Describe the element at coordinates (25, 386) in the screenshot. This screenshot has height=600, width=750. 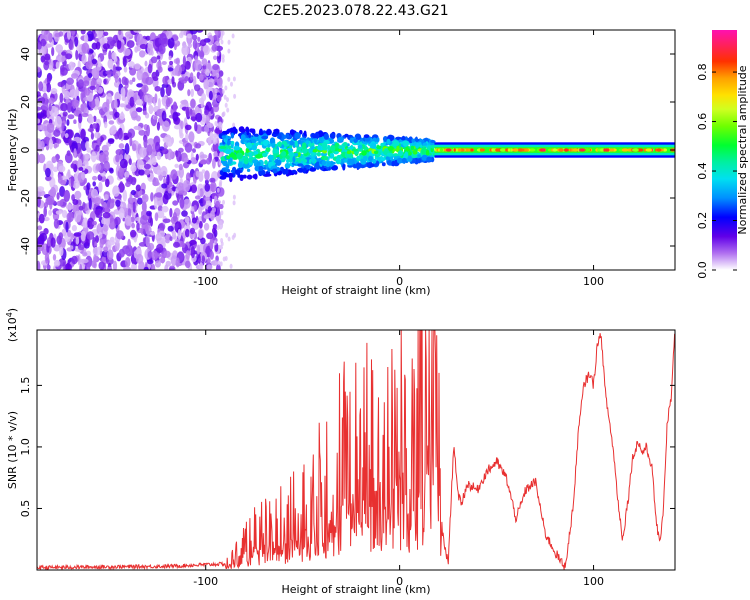
I see `y-tick-label: 1.5` at that location.